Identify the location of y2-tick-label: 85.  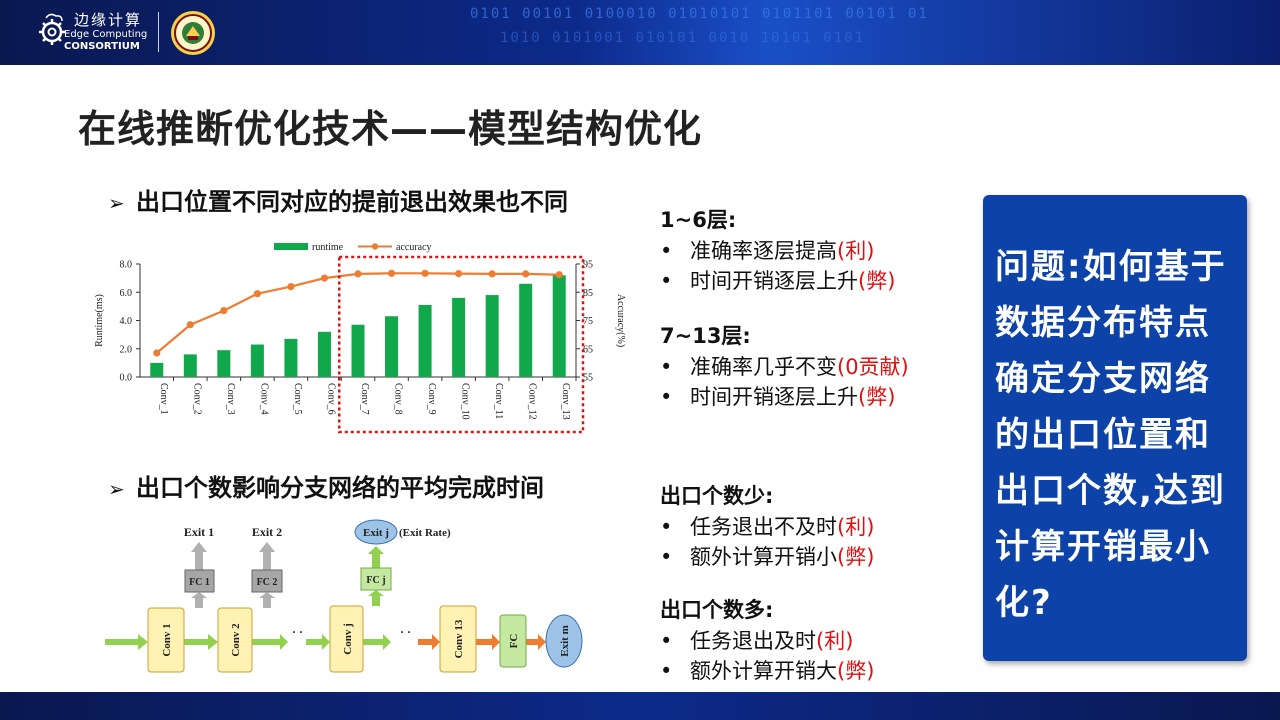
(588, 293).